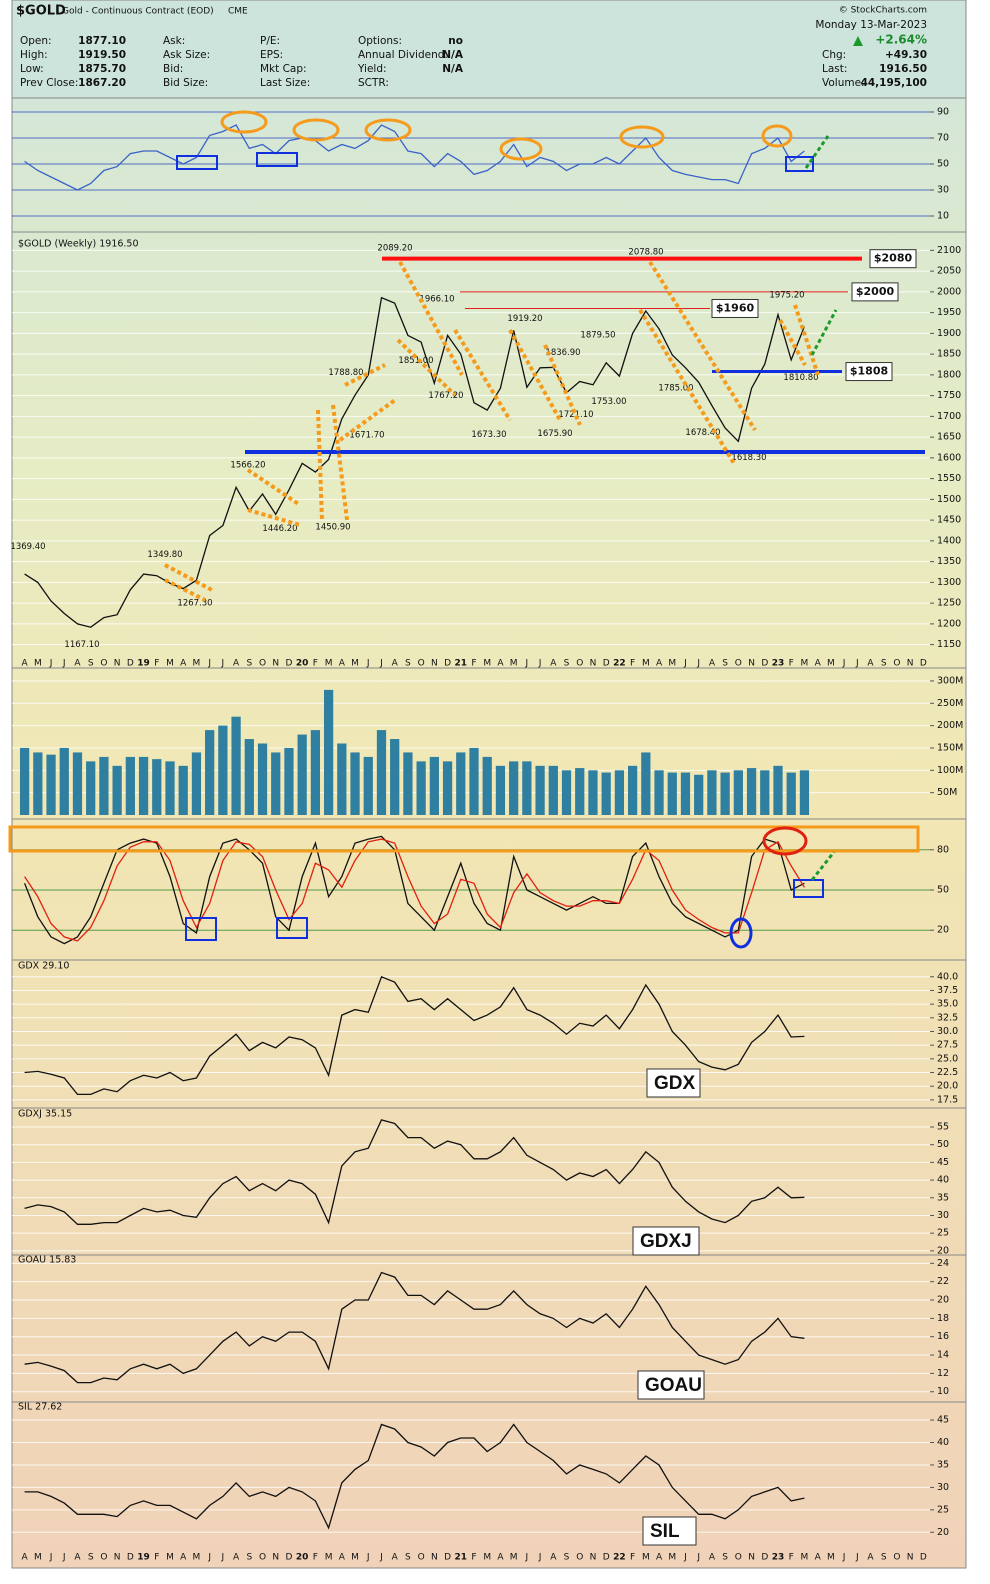  What do you see at coordinates (883, 11) in the screenshot?
I see `copyright: © StockCharts.com` at bounding box center [883, 11].